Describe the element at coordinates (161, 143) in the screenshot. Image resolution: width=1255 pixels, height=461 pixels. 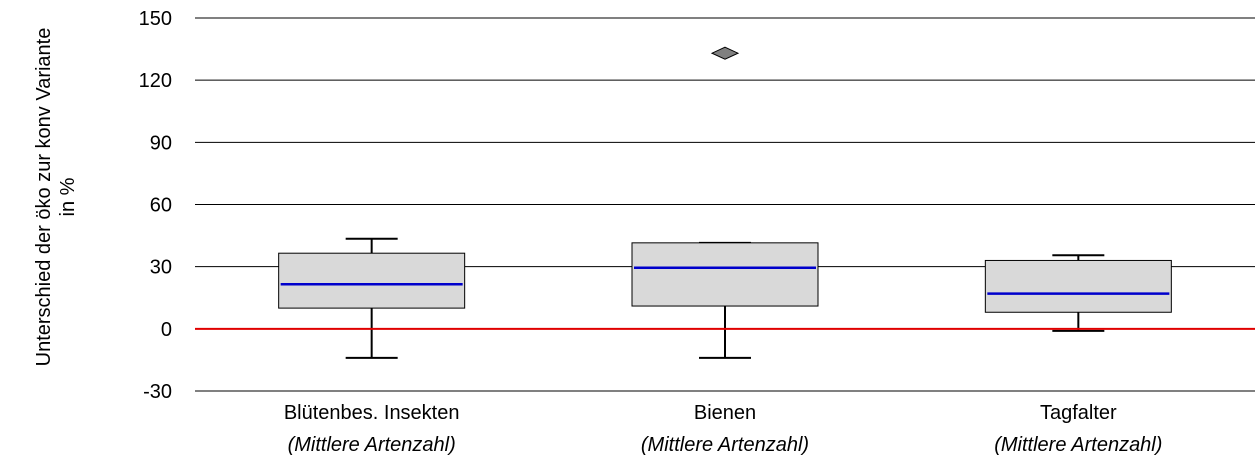
I see `y-tick-label: 90` at that location.